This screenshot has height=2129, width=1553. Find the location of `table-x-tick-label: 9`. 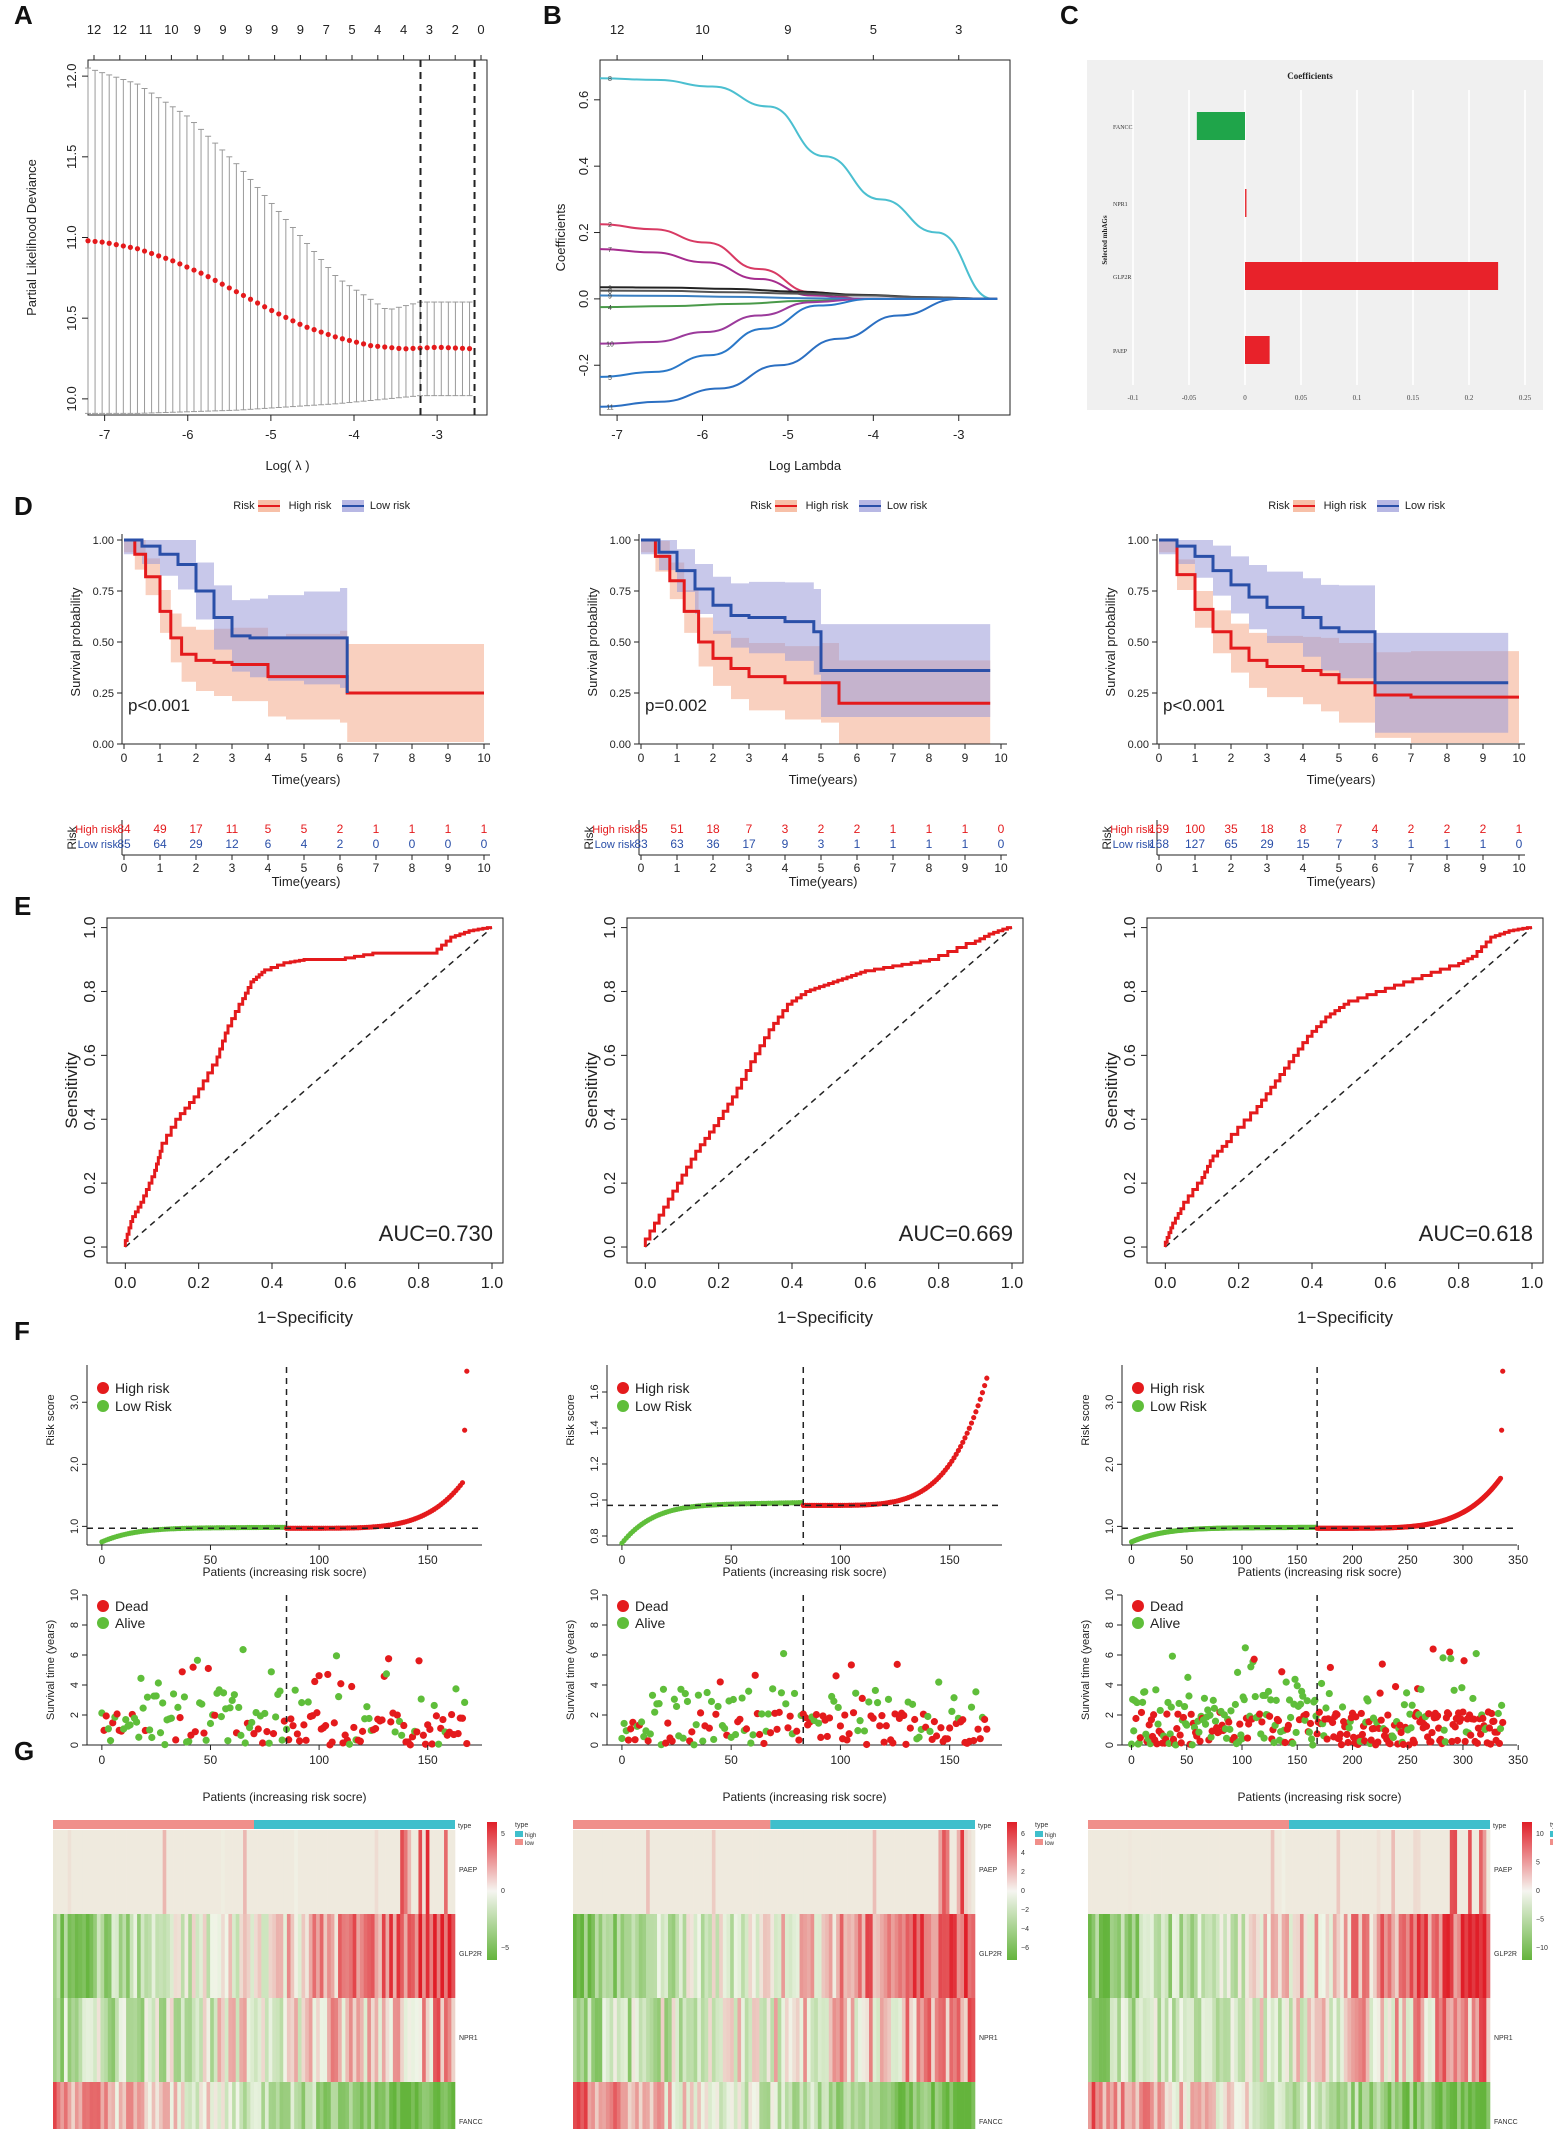

table-x-tick-label: 9 is located at coordinates (965, 868).